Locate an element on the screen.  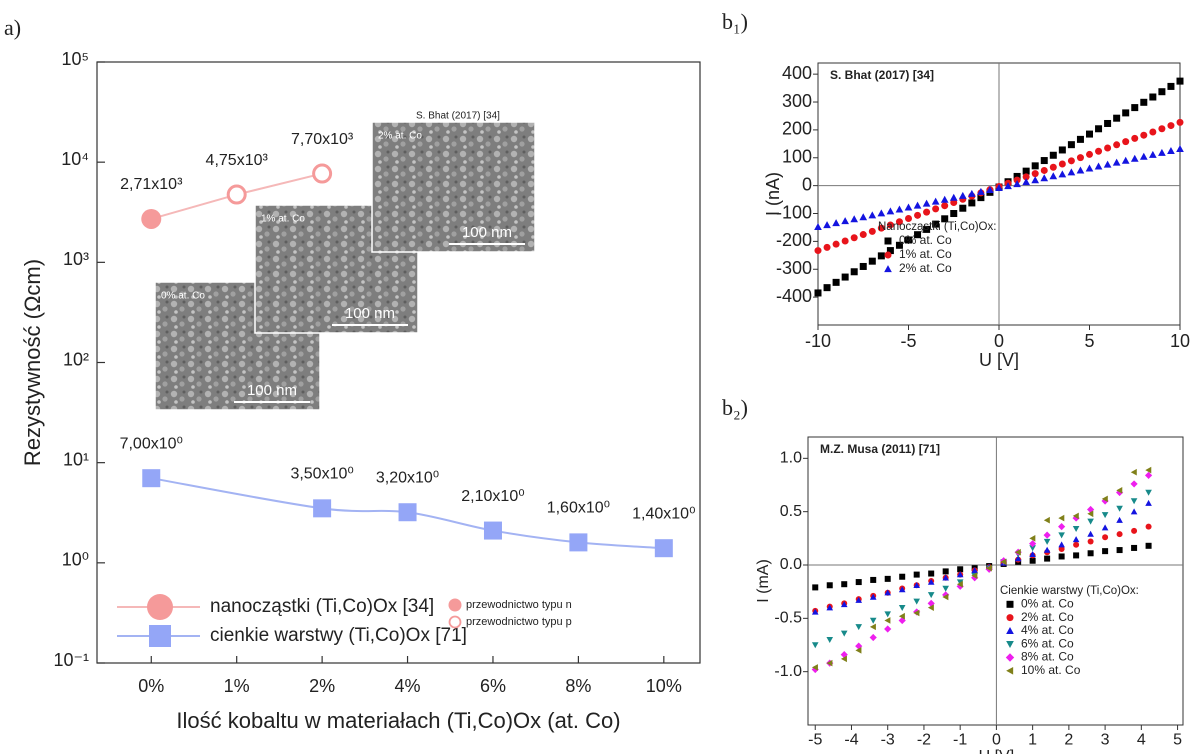
data-label: 1,40x10⁰ is located at coordinates (663, 513).